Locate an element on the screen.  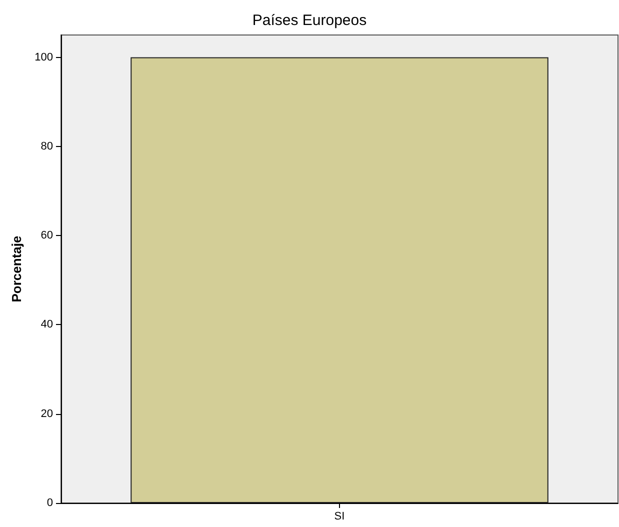
y-tick-label: 100 is located at coordinates (43, 57).